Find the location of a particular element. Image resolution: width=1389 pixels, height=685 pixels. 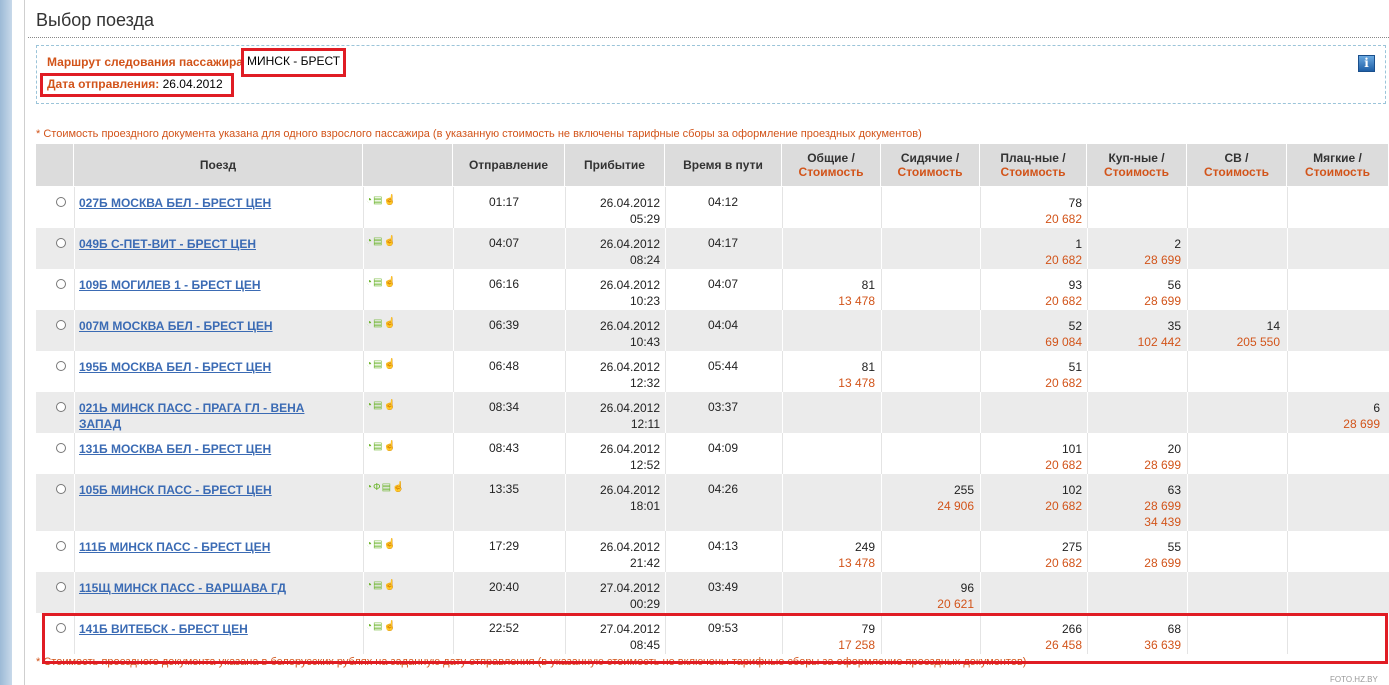

arrival-datetime: 27.04.2012 08:45 is located at coordinates (613, 637).